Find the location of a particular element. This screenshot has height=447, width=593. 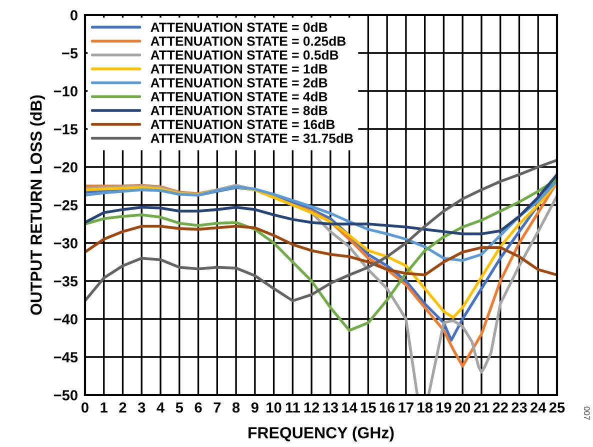

x-tick-label: 4 is located at coordinates (160, 407).